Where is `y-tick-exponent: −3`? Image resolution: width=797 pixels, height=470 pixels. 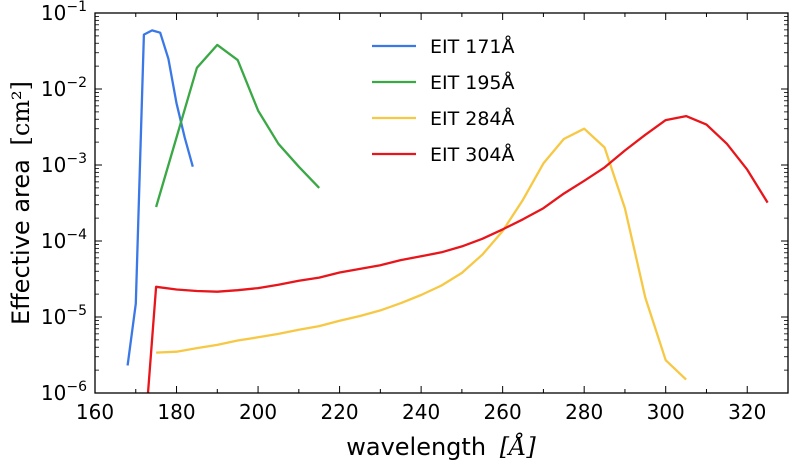 y-tick-exponent: −3 is located at coordinates (76, 159).